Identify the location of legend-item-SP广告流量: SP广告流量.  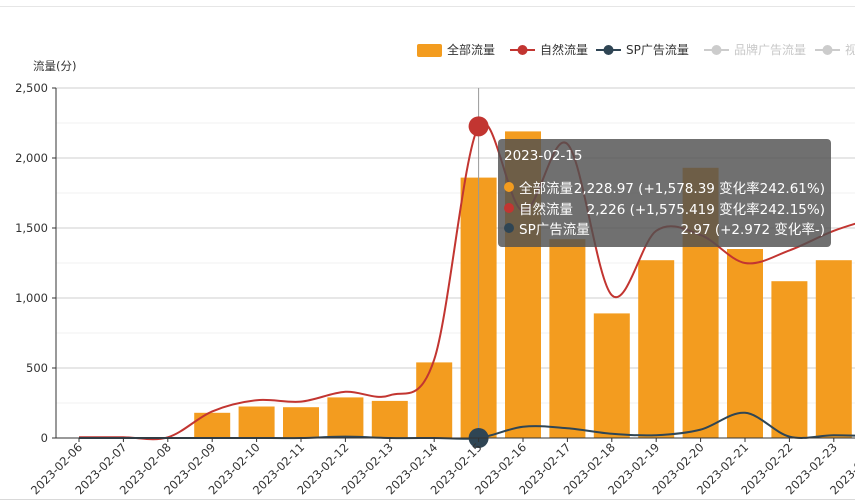
(642, 50).